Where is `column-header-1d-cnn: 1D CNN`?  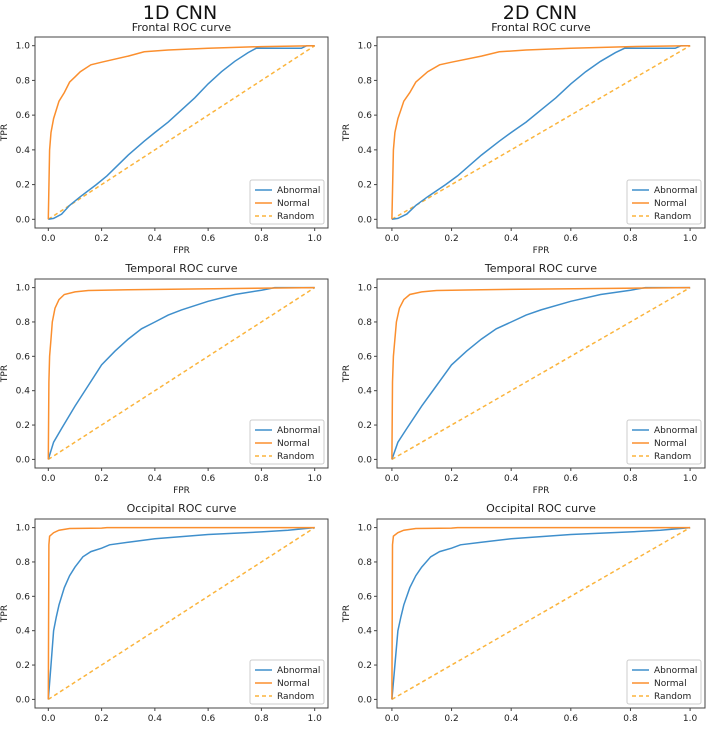 column-header-1d-cnn: 1D CNN is located at coordinates (180, 13).